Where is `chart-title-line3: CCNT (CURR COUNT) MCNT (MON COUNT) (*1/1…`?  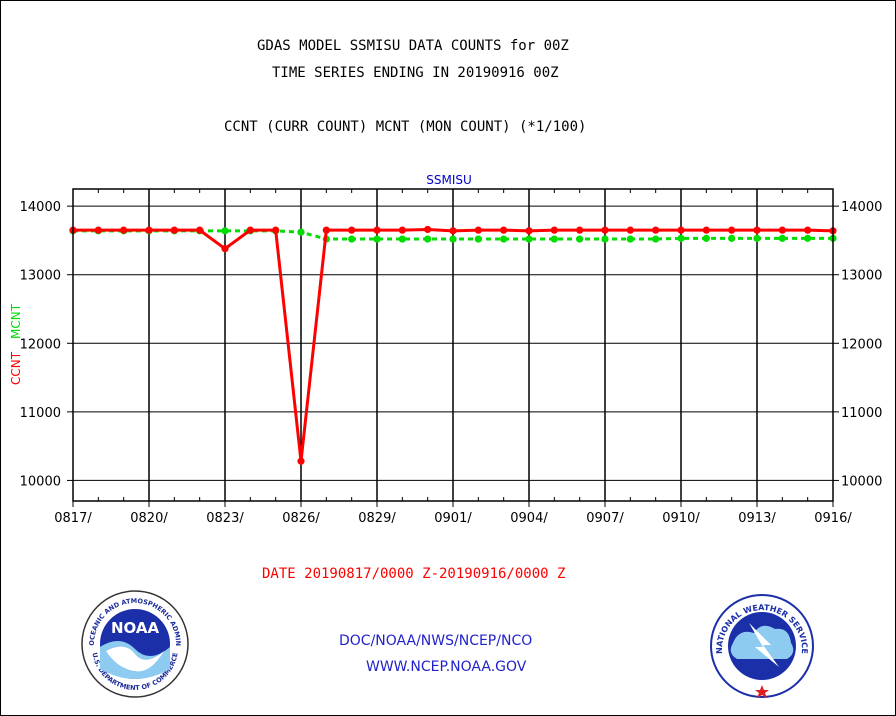
chart-title-line3: CCNT (CURR COUNT) MCNT (MON COUNT) (*1/1… is located at coordinates (405, 127).